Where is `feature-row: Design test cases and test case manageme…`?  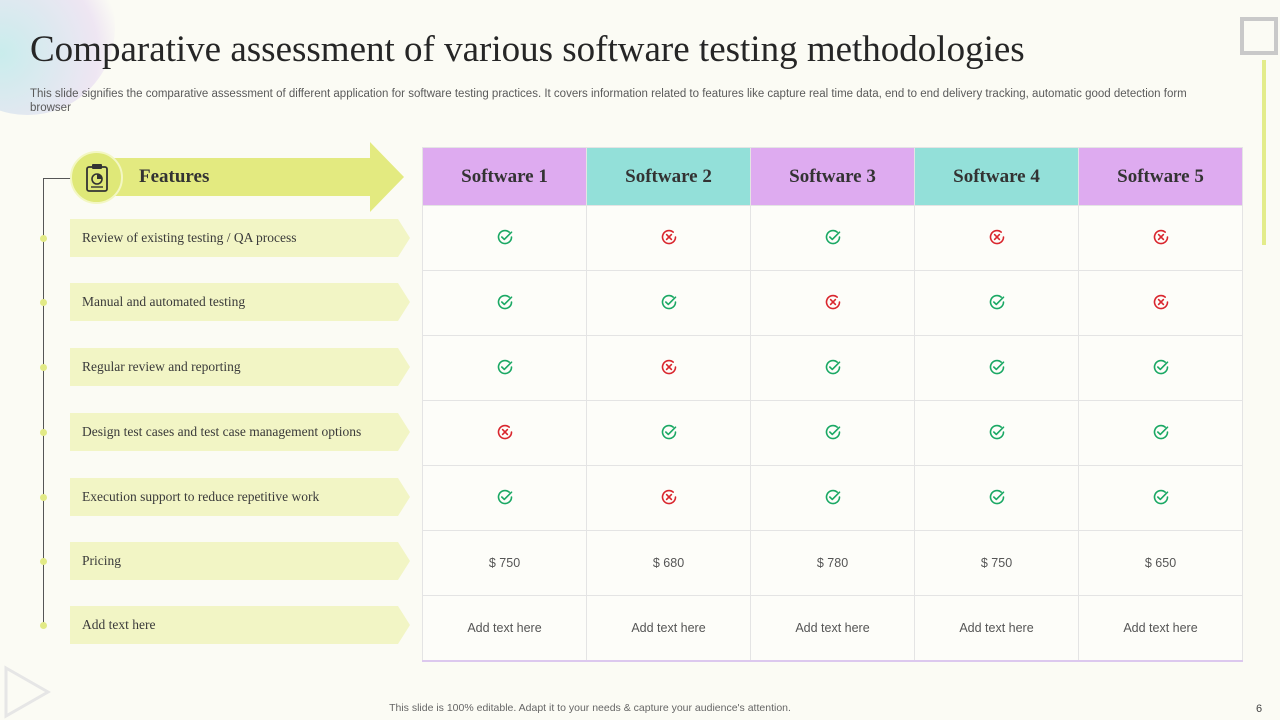
feature-row: Design test cases and test case manageme… is located at coordinates (240, 432).